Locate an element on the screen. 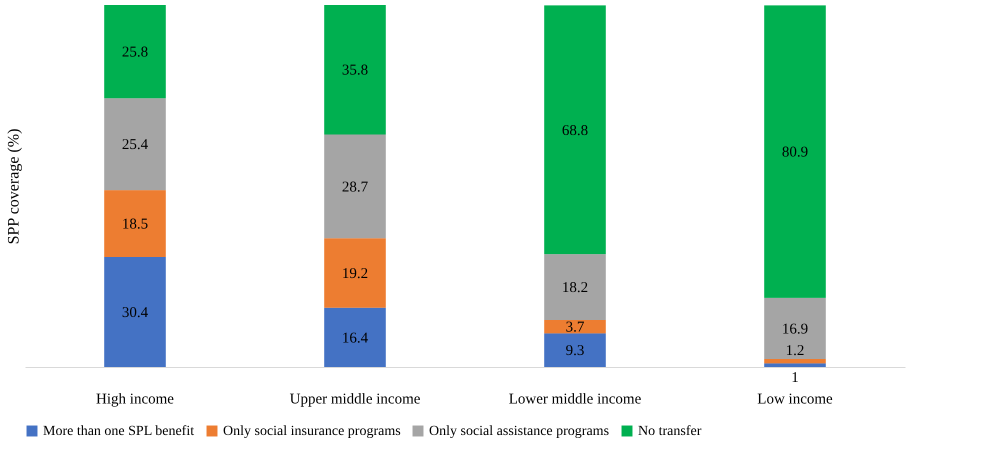  data-label: 9.3 is located at coordinates (575, 351).